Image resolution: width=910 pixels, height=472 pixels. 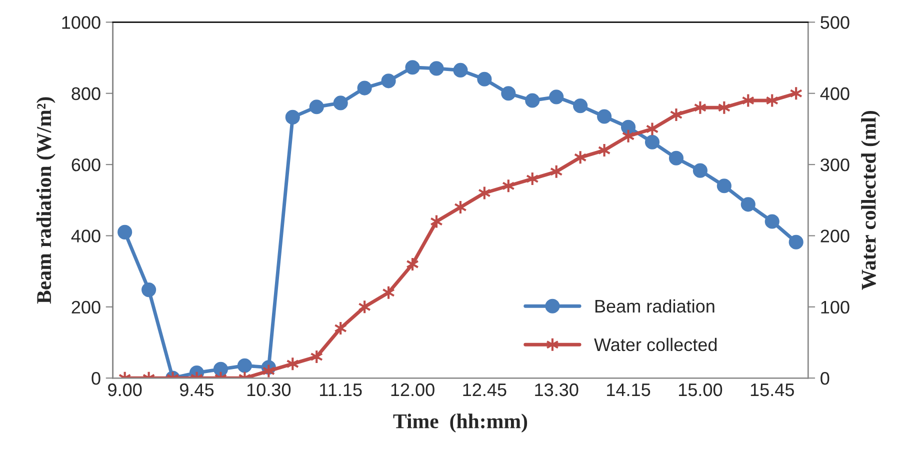 What do you see at coordinates (825, 378) in the screenshot?
I see `y2-tick-label: 0` at bounding box center [825, 378].